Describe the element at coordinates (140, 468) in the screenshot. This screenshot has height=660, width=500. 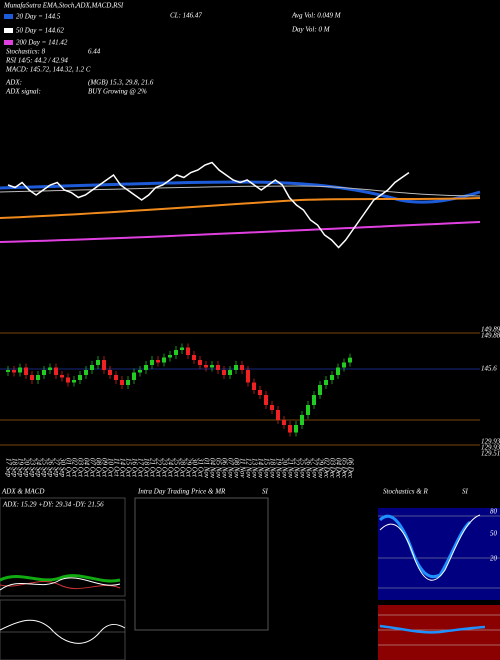
I see `date-label: 17 Oct` at that location.